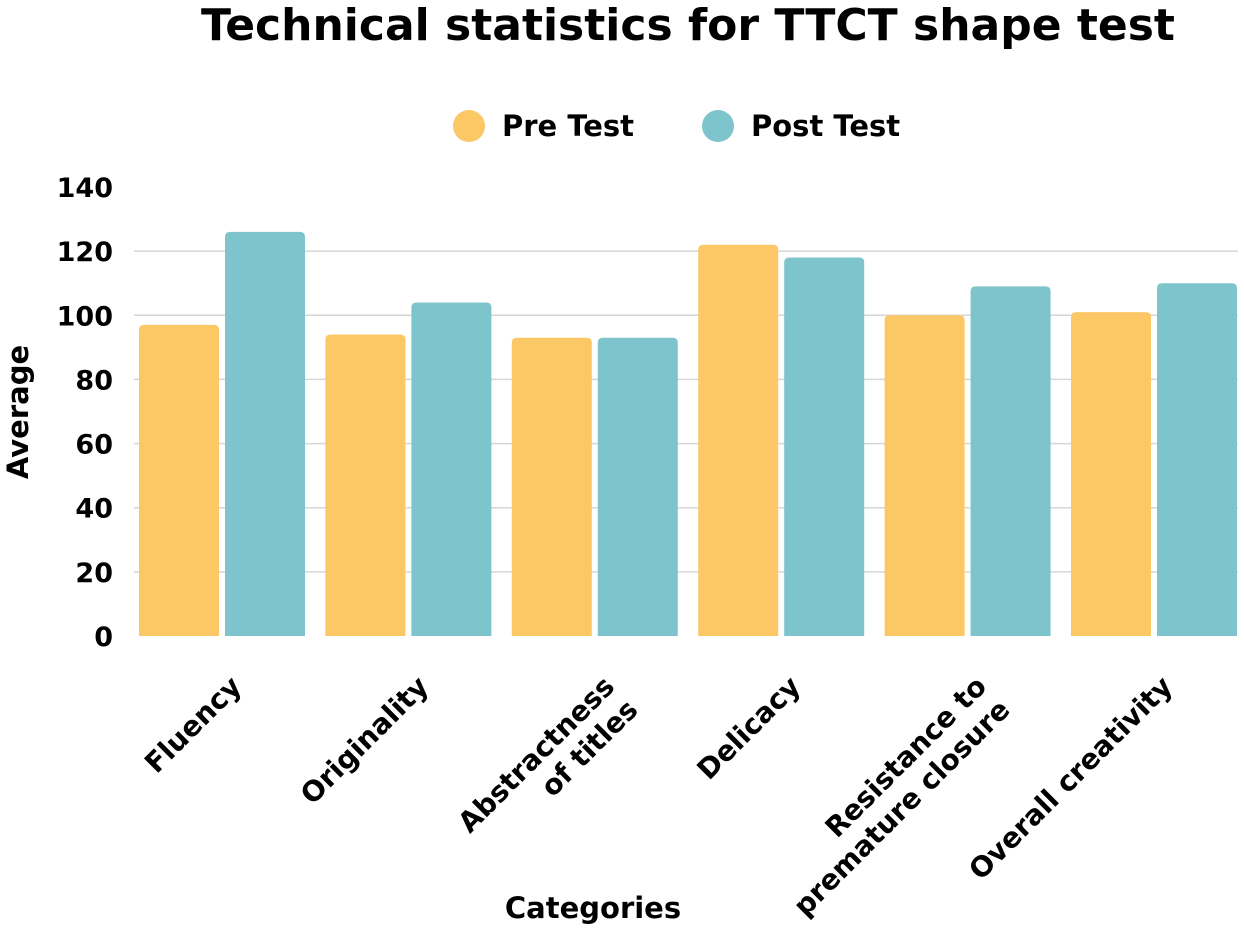  I want to click on x-tick-label-originality: Originality, so click(364, 740).